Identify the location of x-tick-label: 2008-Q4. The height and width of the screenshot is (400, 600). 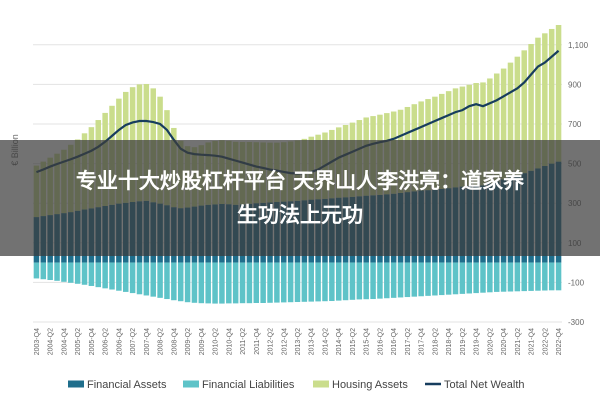
(174, 341).